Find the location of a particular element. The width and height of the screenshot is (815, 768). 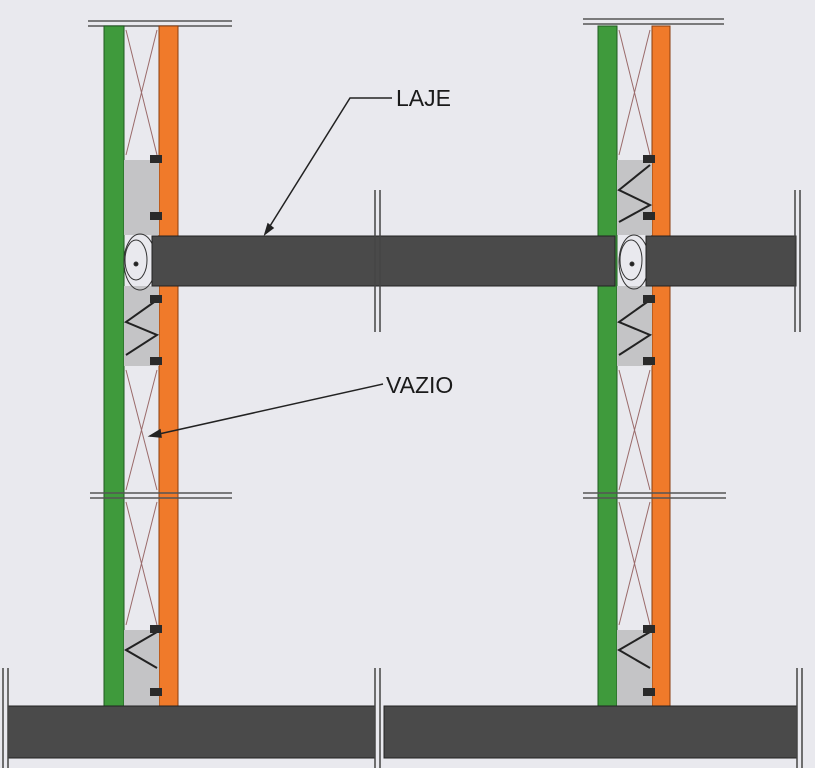

left-infill-upper is located at coordinates (141, 197).